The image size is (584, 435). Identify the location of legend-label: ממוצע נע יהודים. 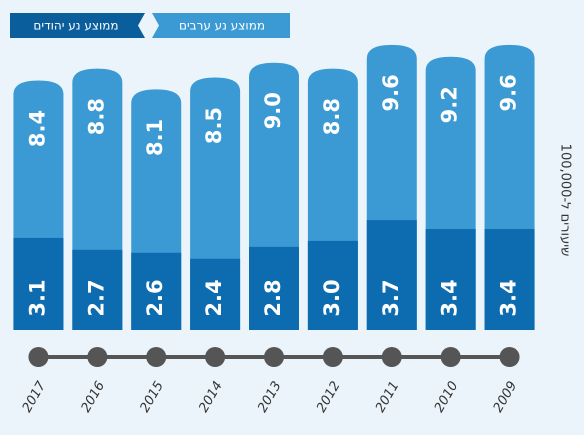
(75, 26).